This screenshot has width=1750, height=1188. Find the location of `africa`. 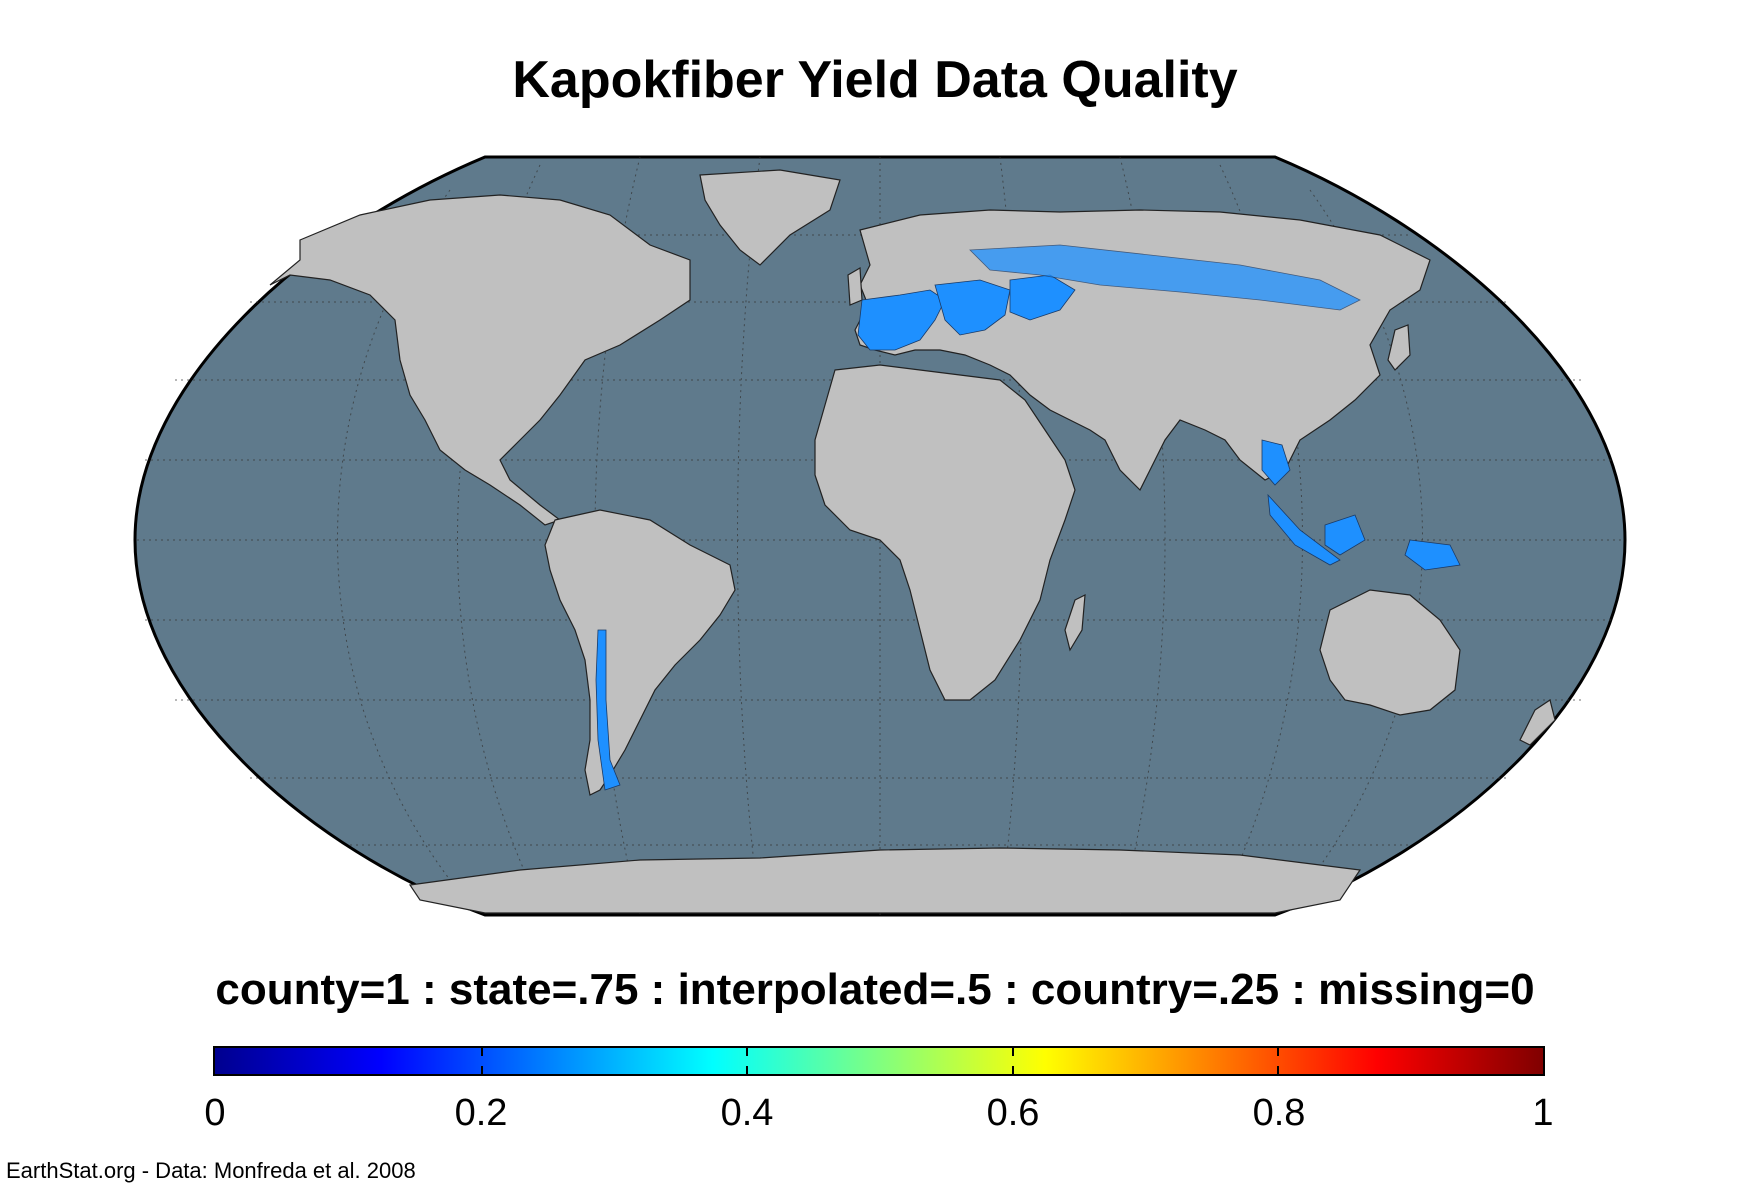

africa is located at coordinates (945, 532).